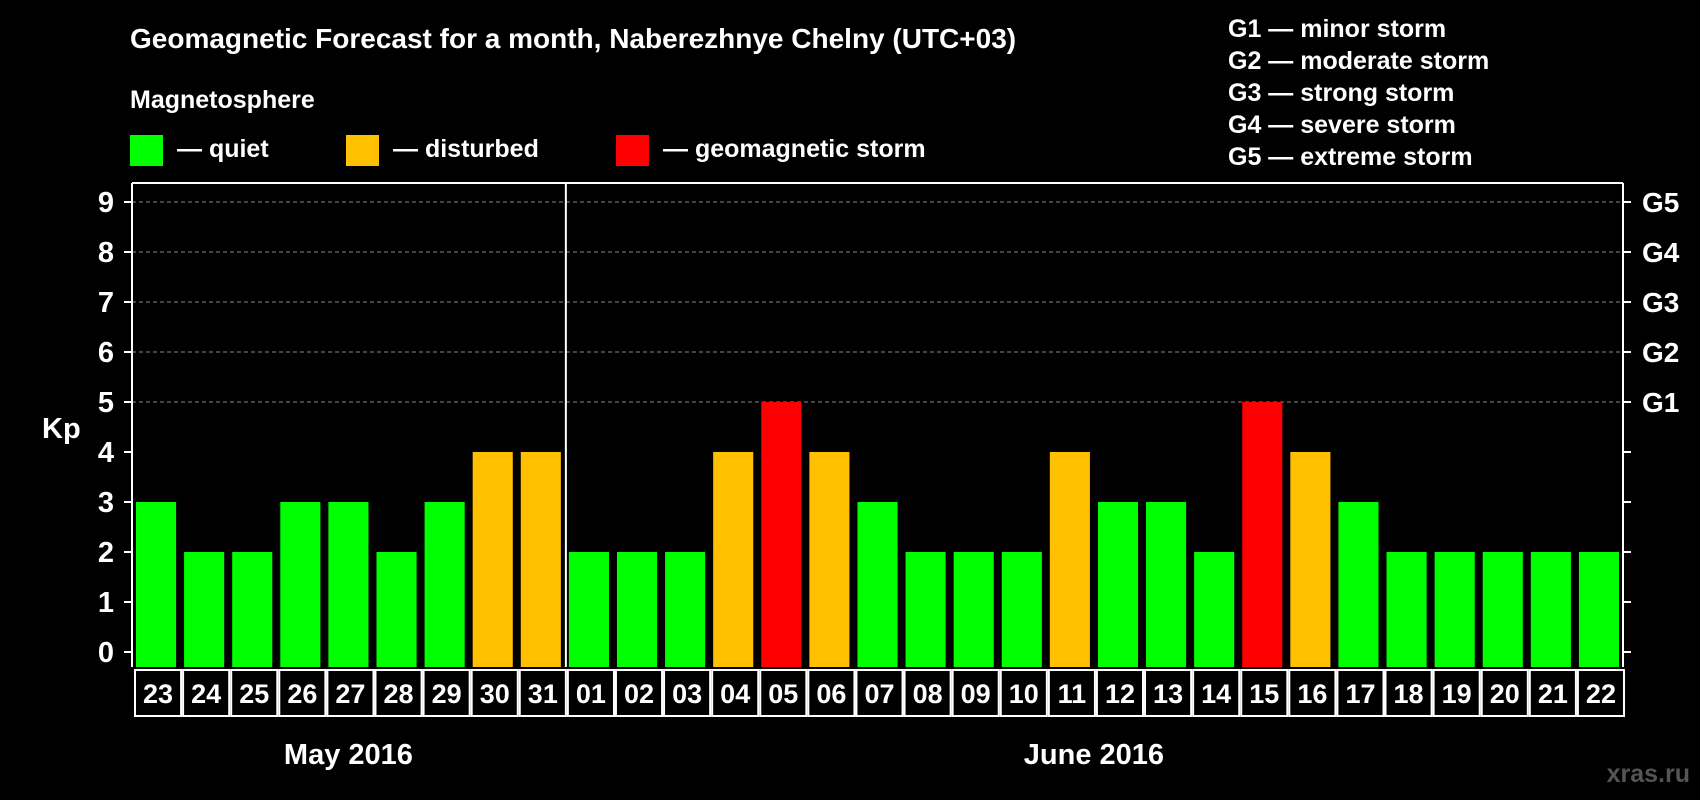  Describe the element at coordinates (106, 403) in the screenshot. I see `y-tick-label: 5` at that location.